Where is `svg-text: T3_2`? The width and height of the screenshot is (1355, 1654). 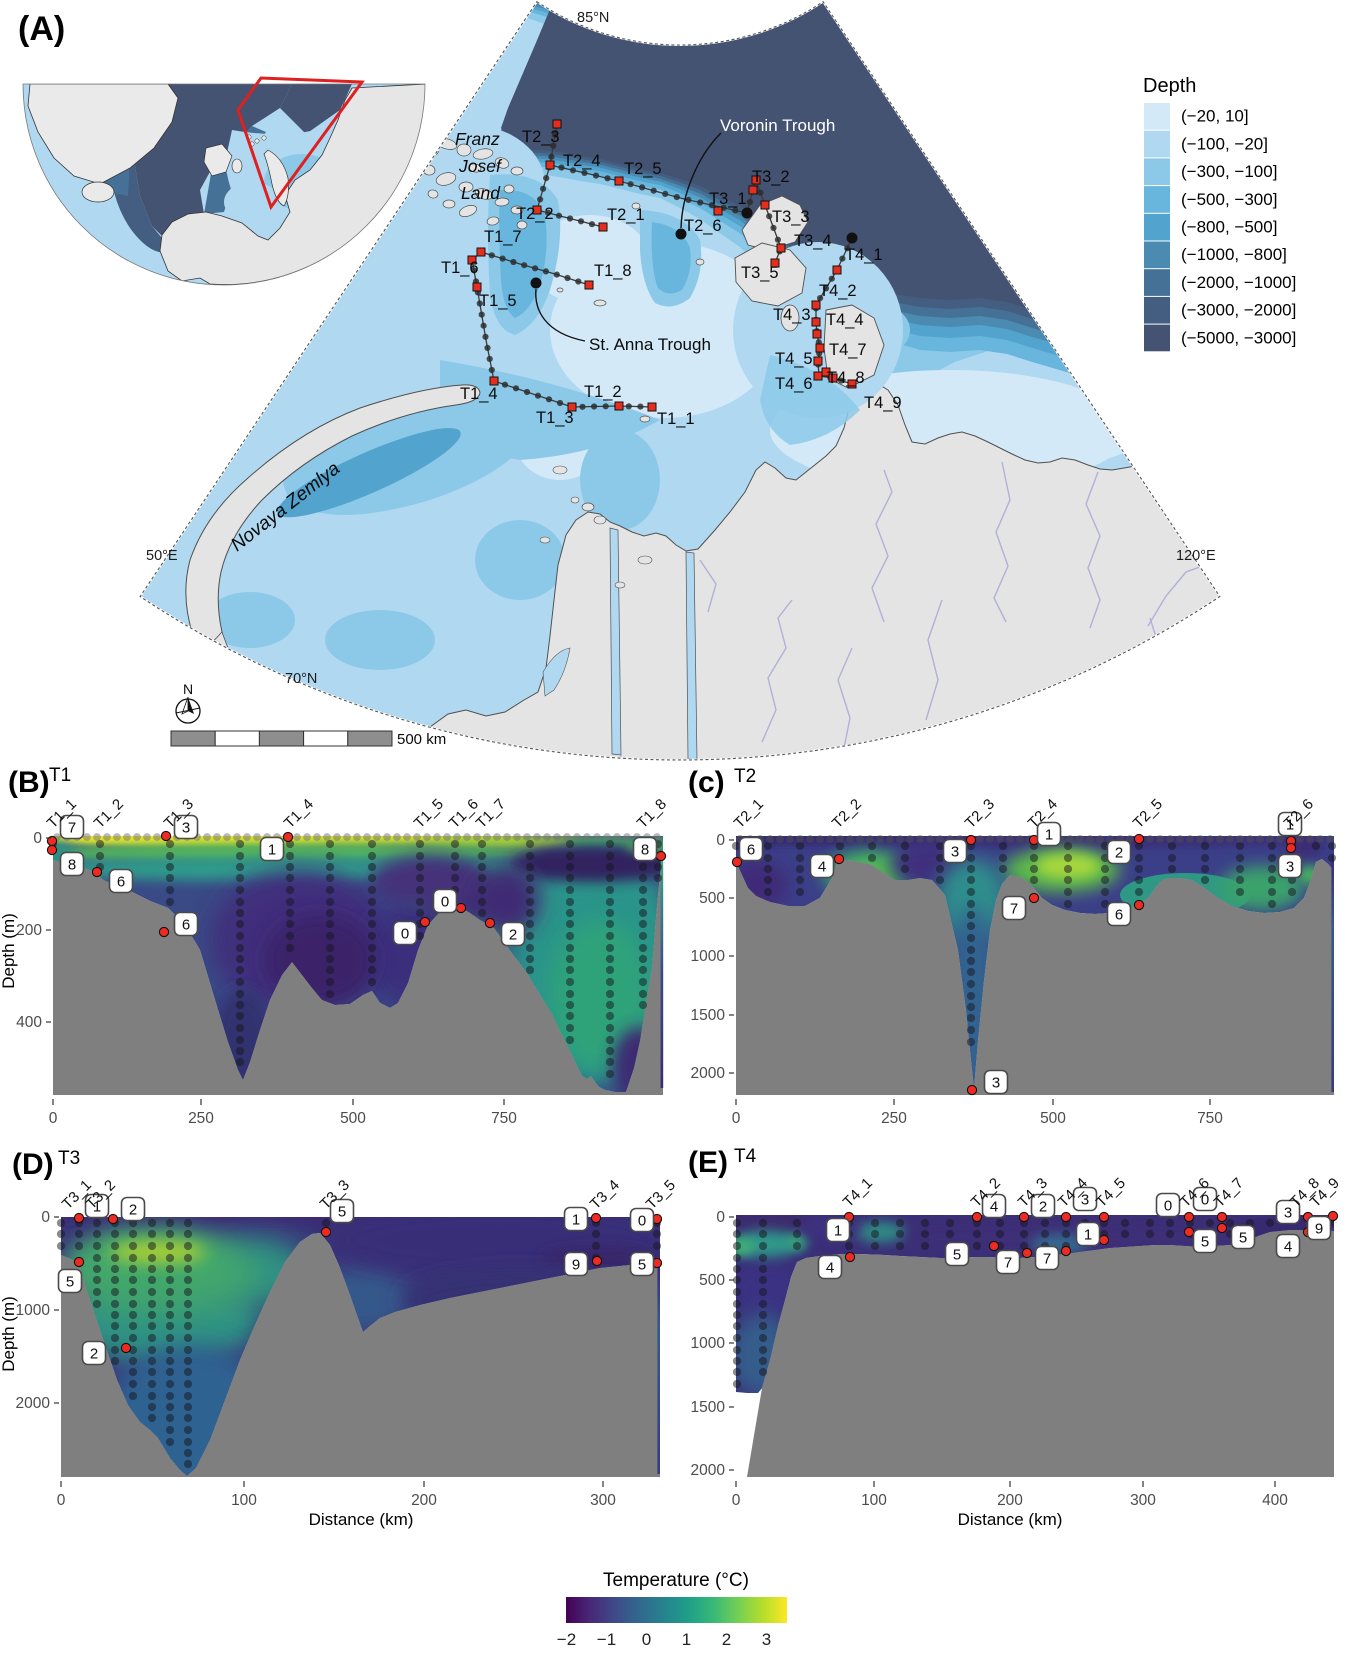
svg-text: T3_2 is located at coordinates (771, 177).